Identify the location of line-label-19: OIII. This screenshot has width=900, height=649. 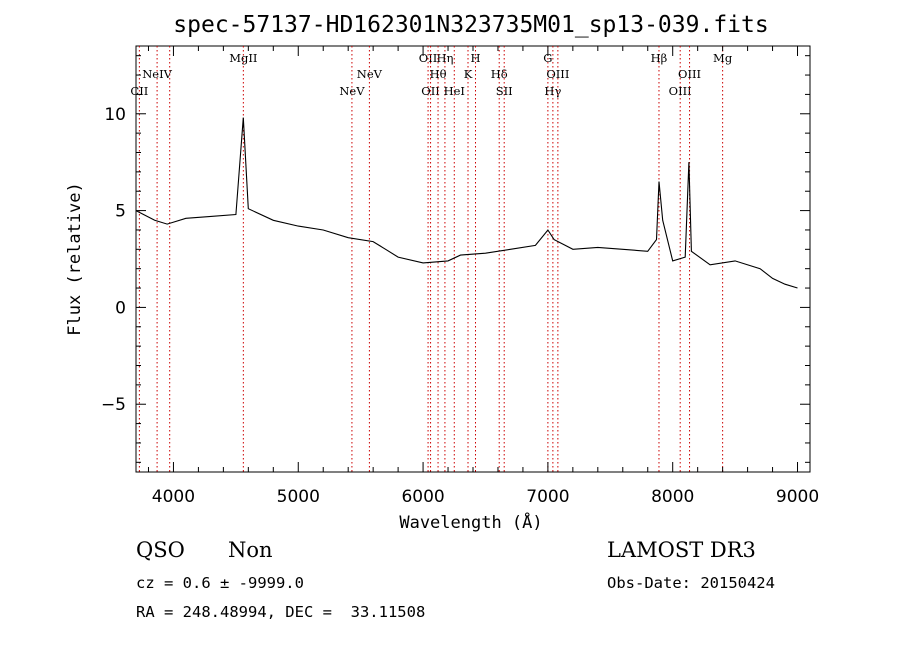
(680, 91).